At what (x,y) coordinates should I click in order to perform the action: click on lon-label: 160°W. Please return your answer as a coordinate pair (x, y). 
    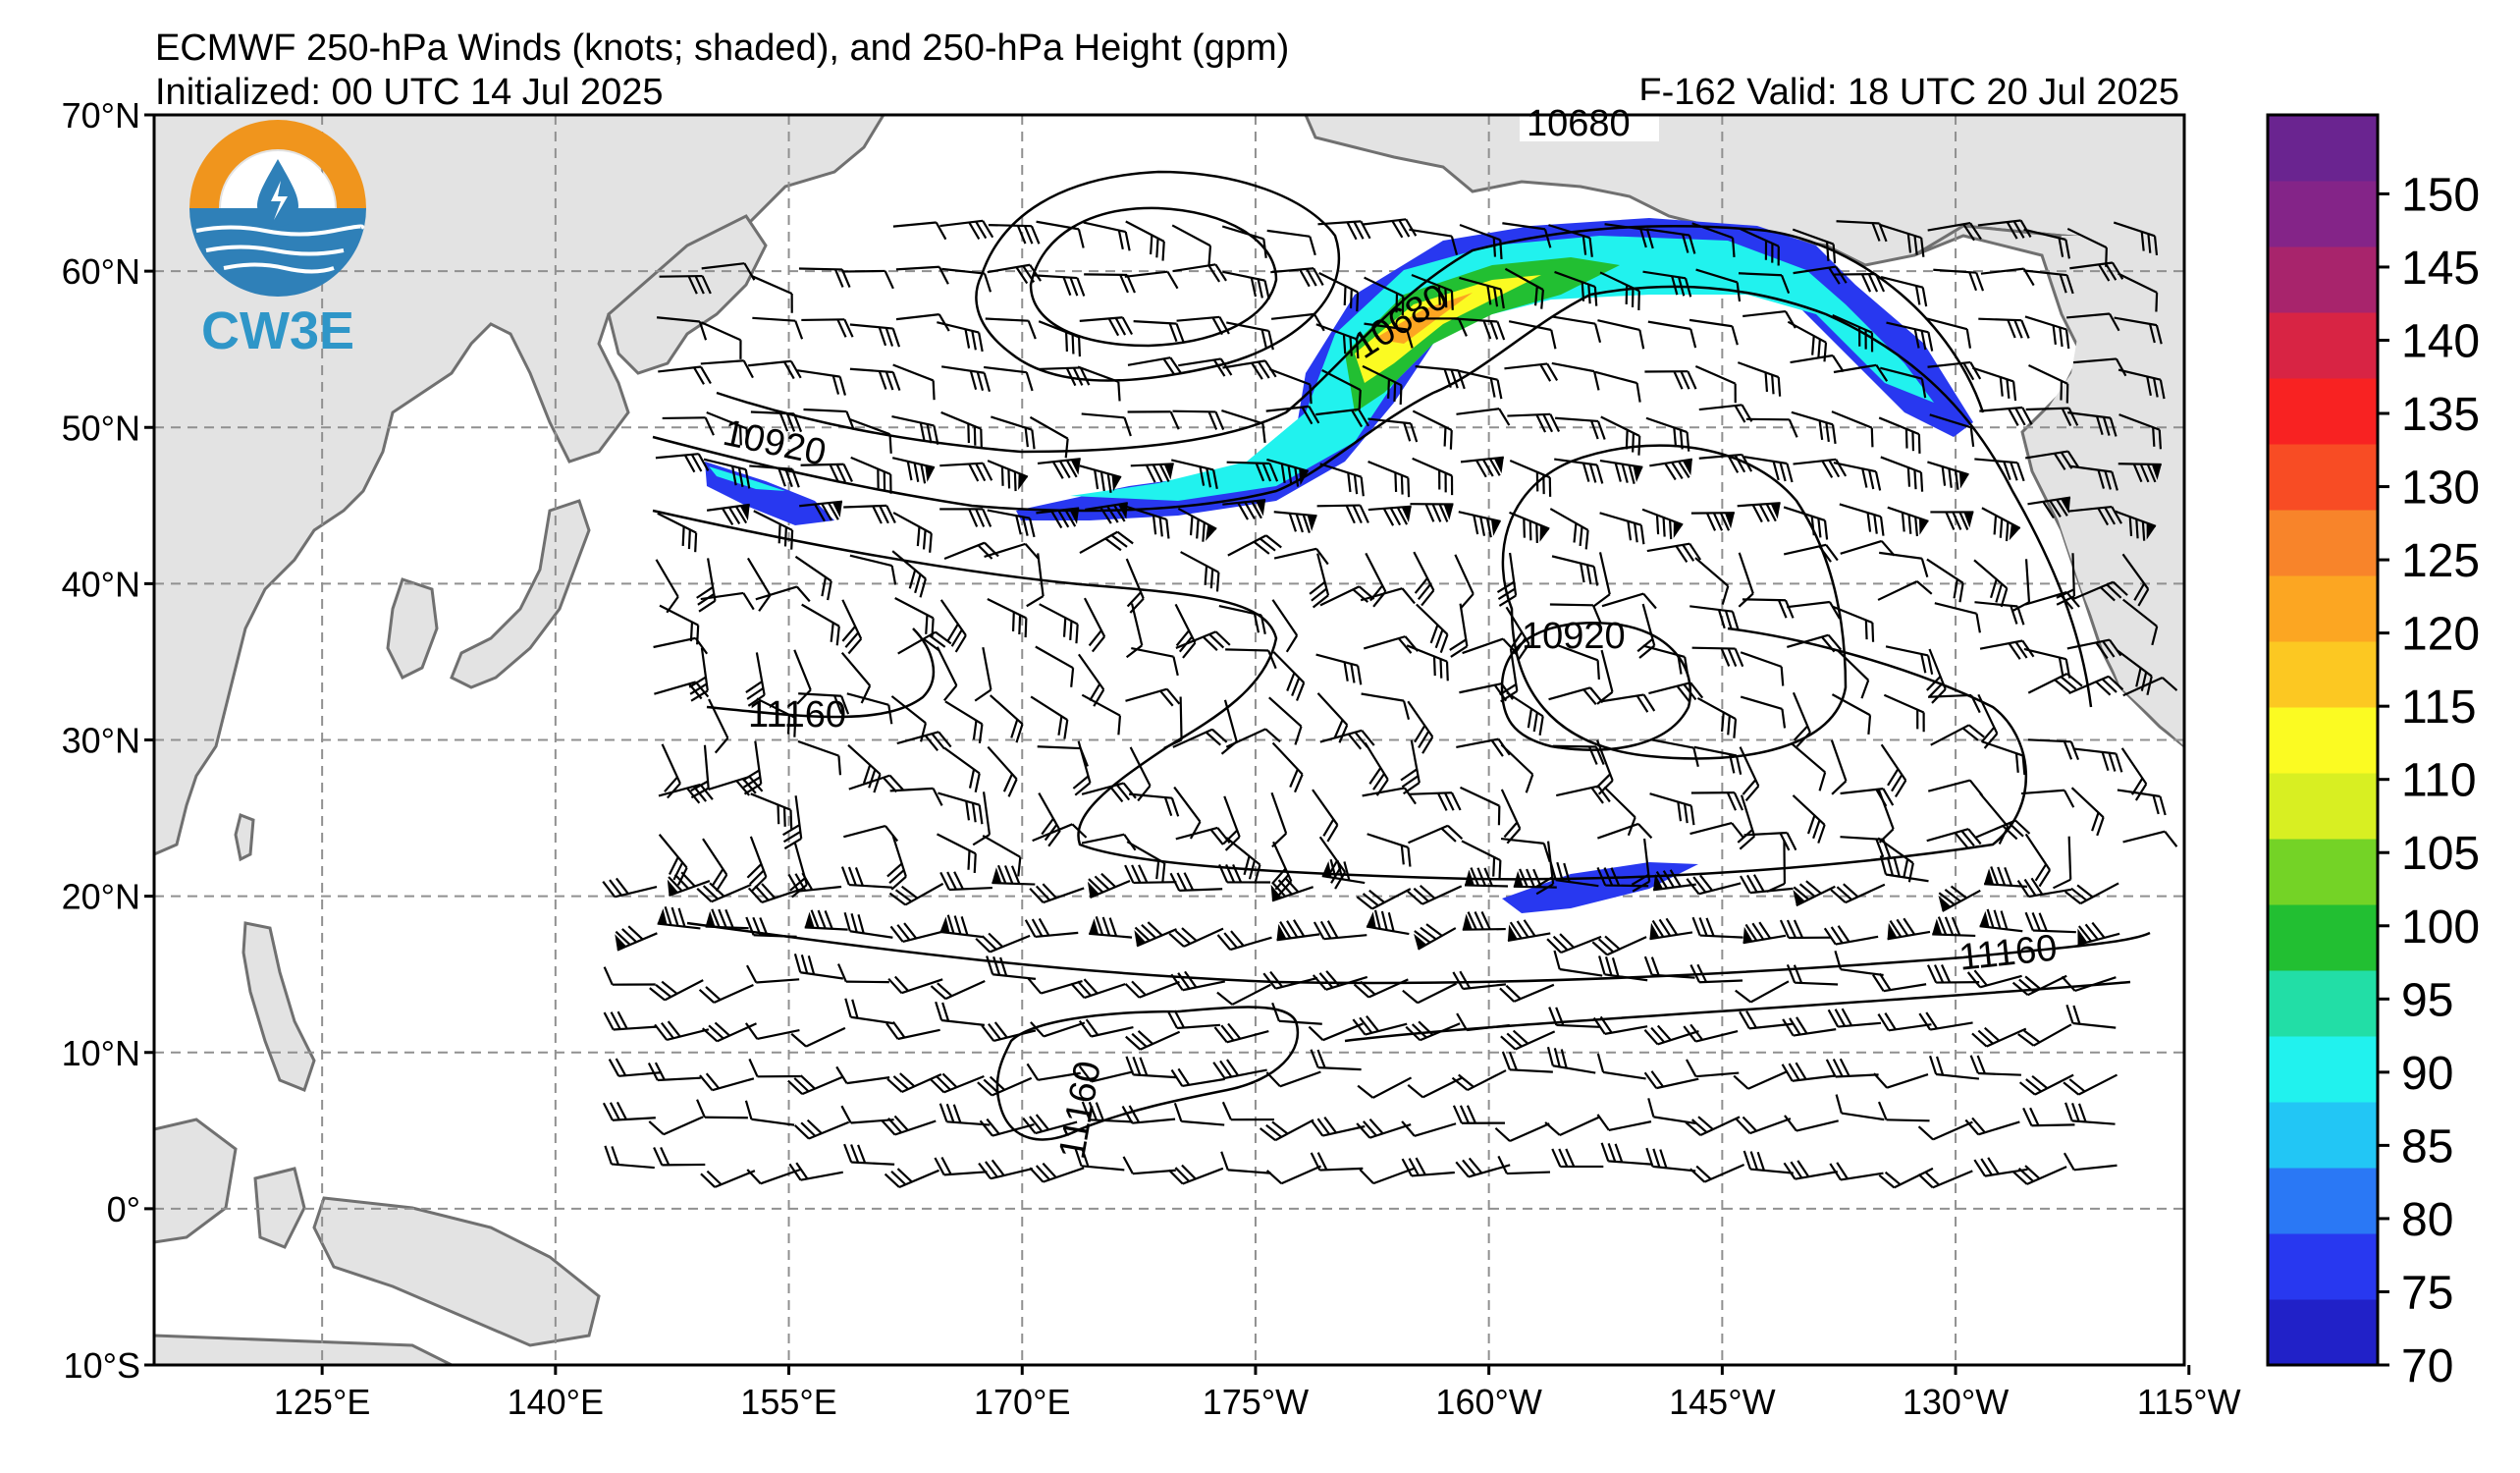
    Looking at the image, I should click on (1488, 1402).